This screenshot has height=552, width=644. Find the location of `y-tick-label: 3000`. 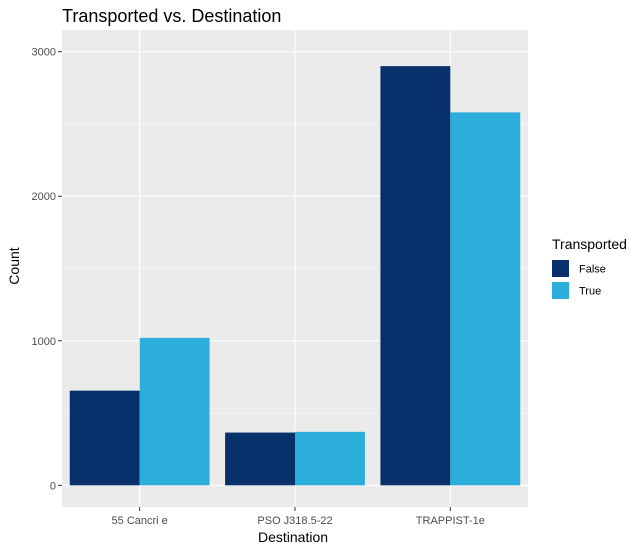

y-tick-label: 3000 is located at coordinates (44, 53).